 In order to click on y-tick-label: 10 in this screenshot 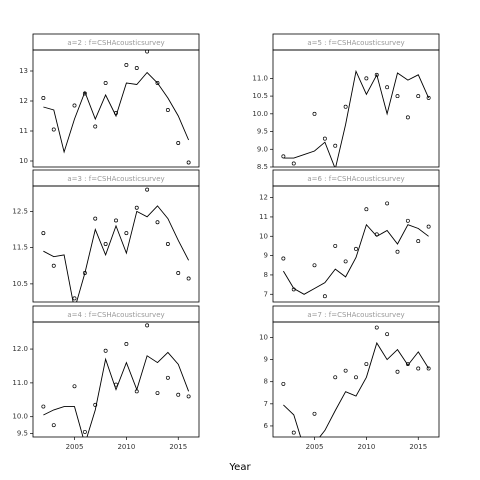, I will do `click(263, 337)`.